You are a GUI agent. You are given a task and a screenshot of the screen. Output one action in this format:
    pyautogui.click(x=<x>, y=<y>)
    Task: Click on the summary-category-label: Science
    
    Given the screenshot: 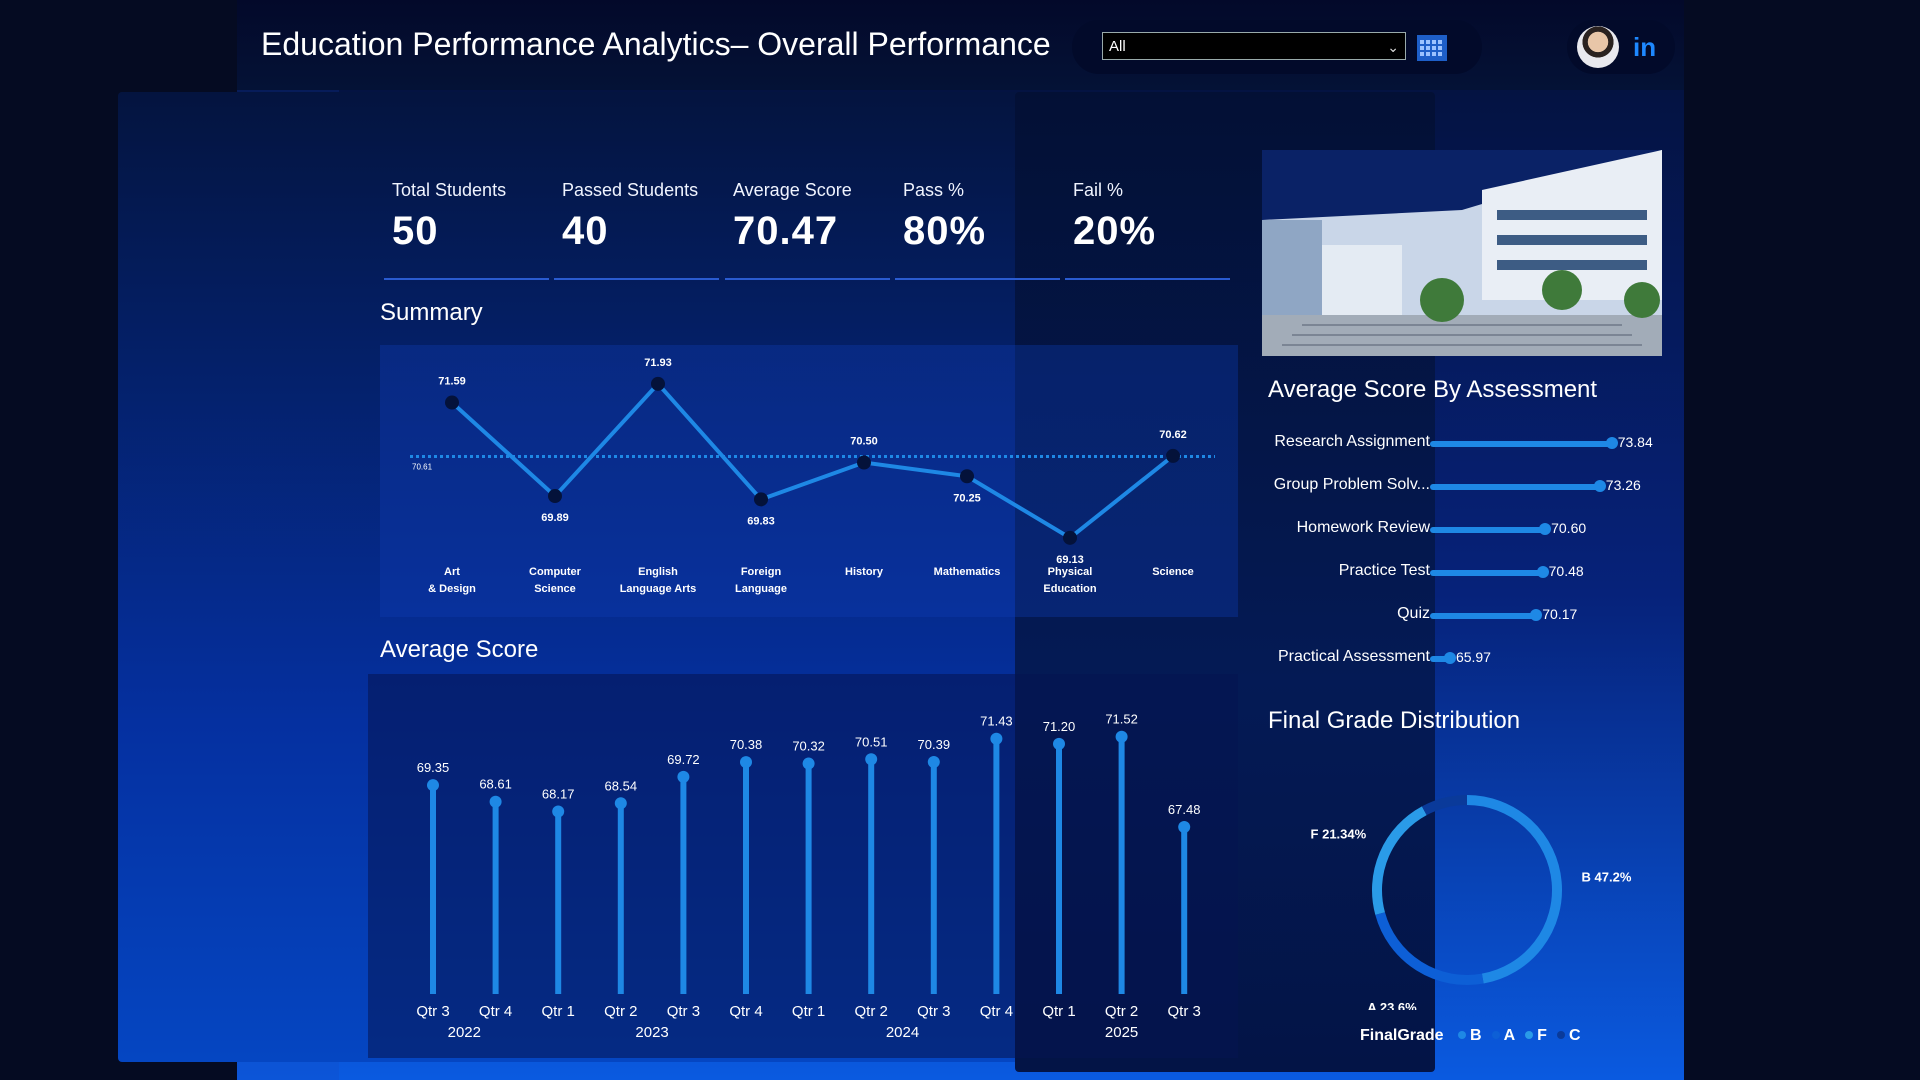 What is the action you would take?
    pyautogui.click(x=1173, y=572)
    